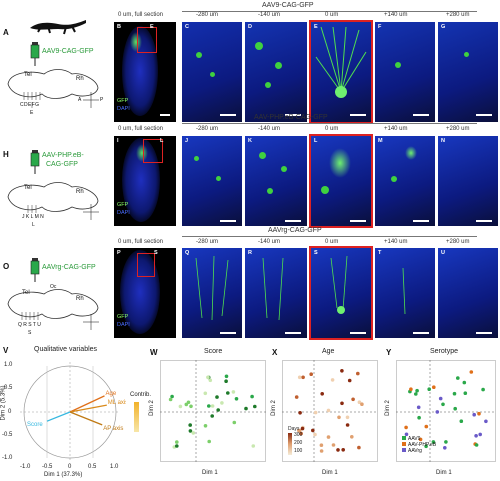 The image size is (500, 481). Describe the element at coordinates (7, 435) in the screenshot. I see `pca-ytick-3: -0.5` at that location.